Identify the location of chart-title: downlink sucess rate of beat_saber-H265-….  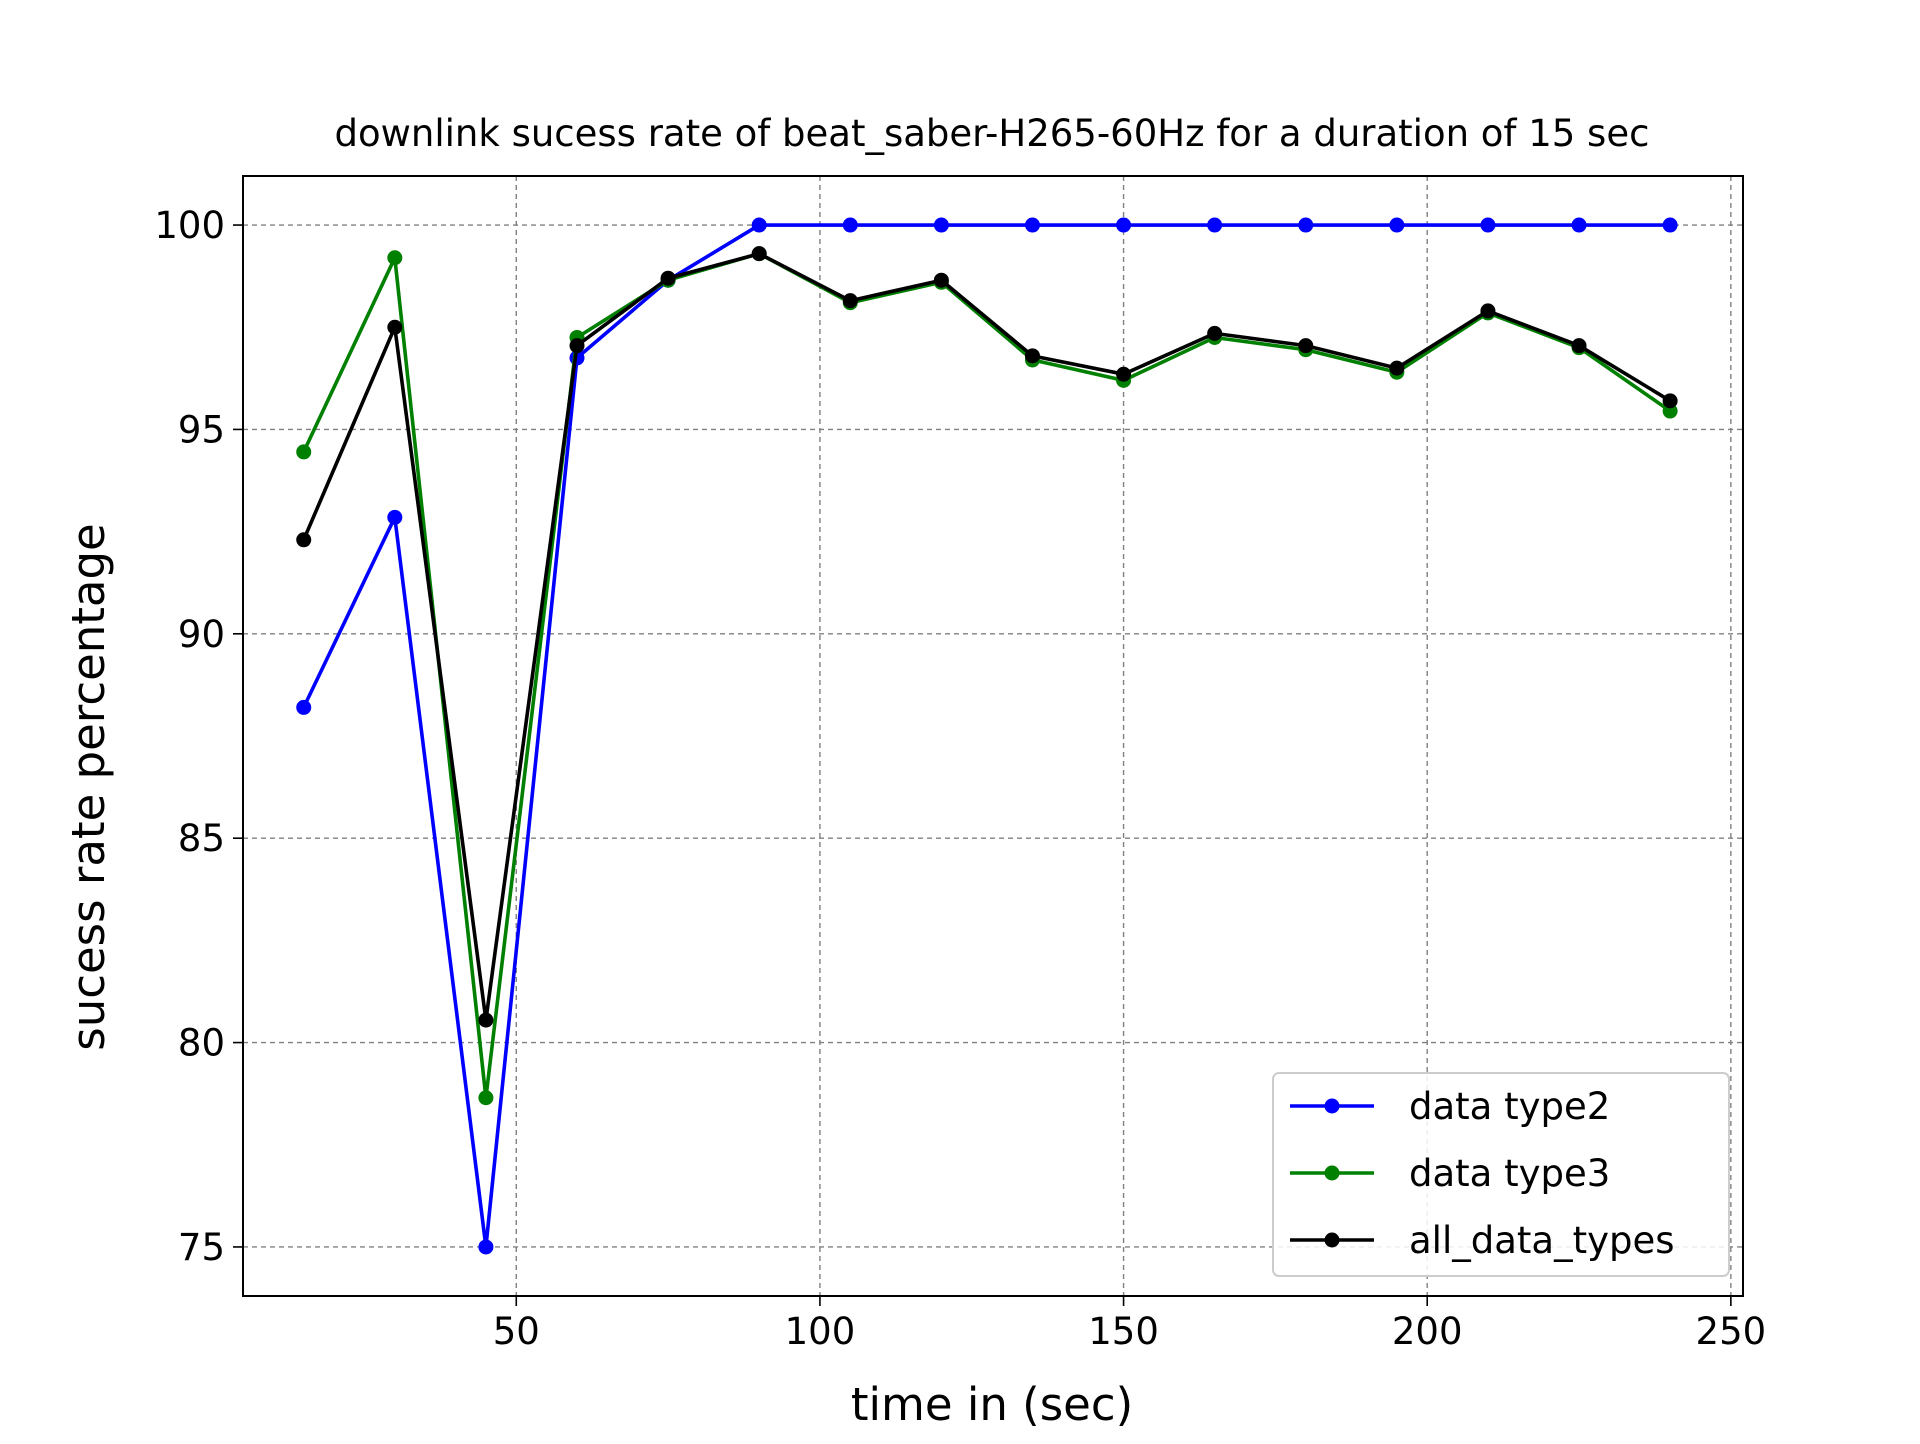
(992, 133).